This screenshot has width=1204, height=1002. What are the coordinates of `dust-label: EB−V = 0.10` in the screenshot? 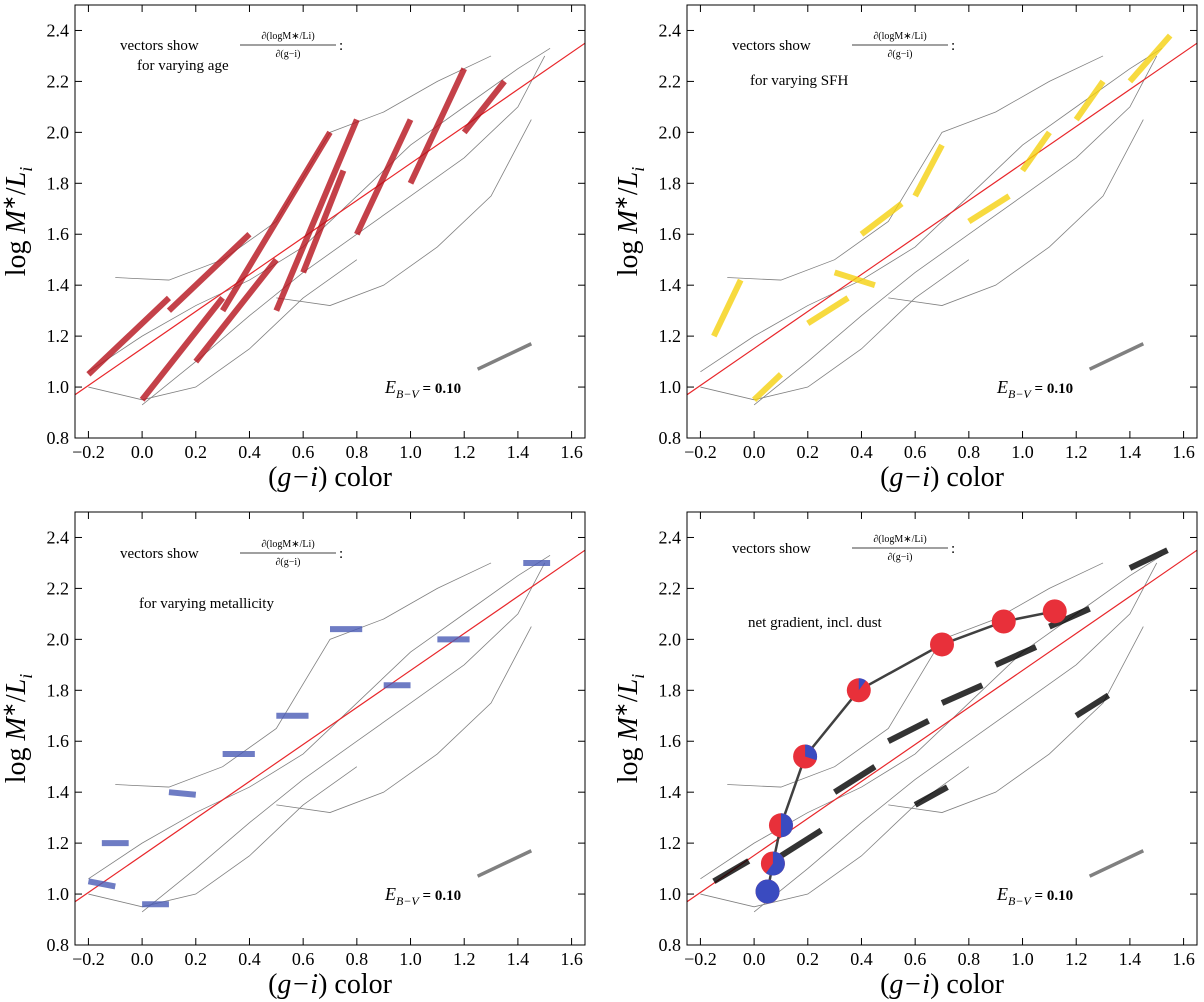 It's located at (422, 389).